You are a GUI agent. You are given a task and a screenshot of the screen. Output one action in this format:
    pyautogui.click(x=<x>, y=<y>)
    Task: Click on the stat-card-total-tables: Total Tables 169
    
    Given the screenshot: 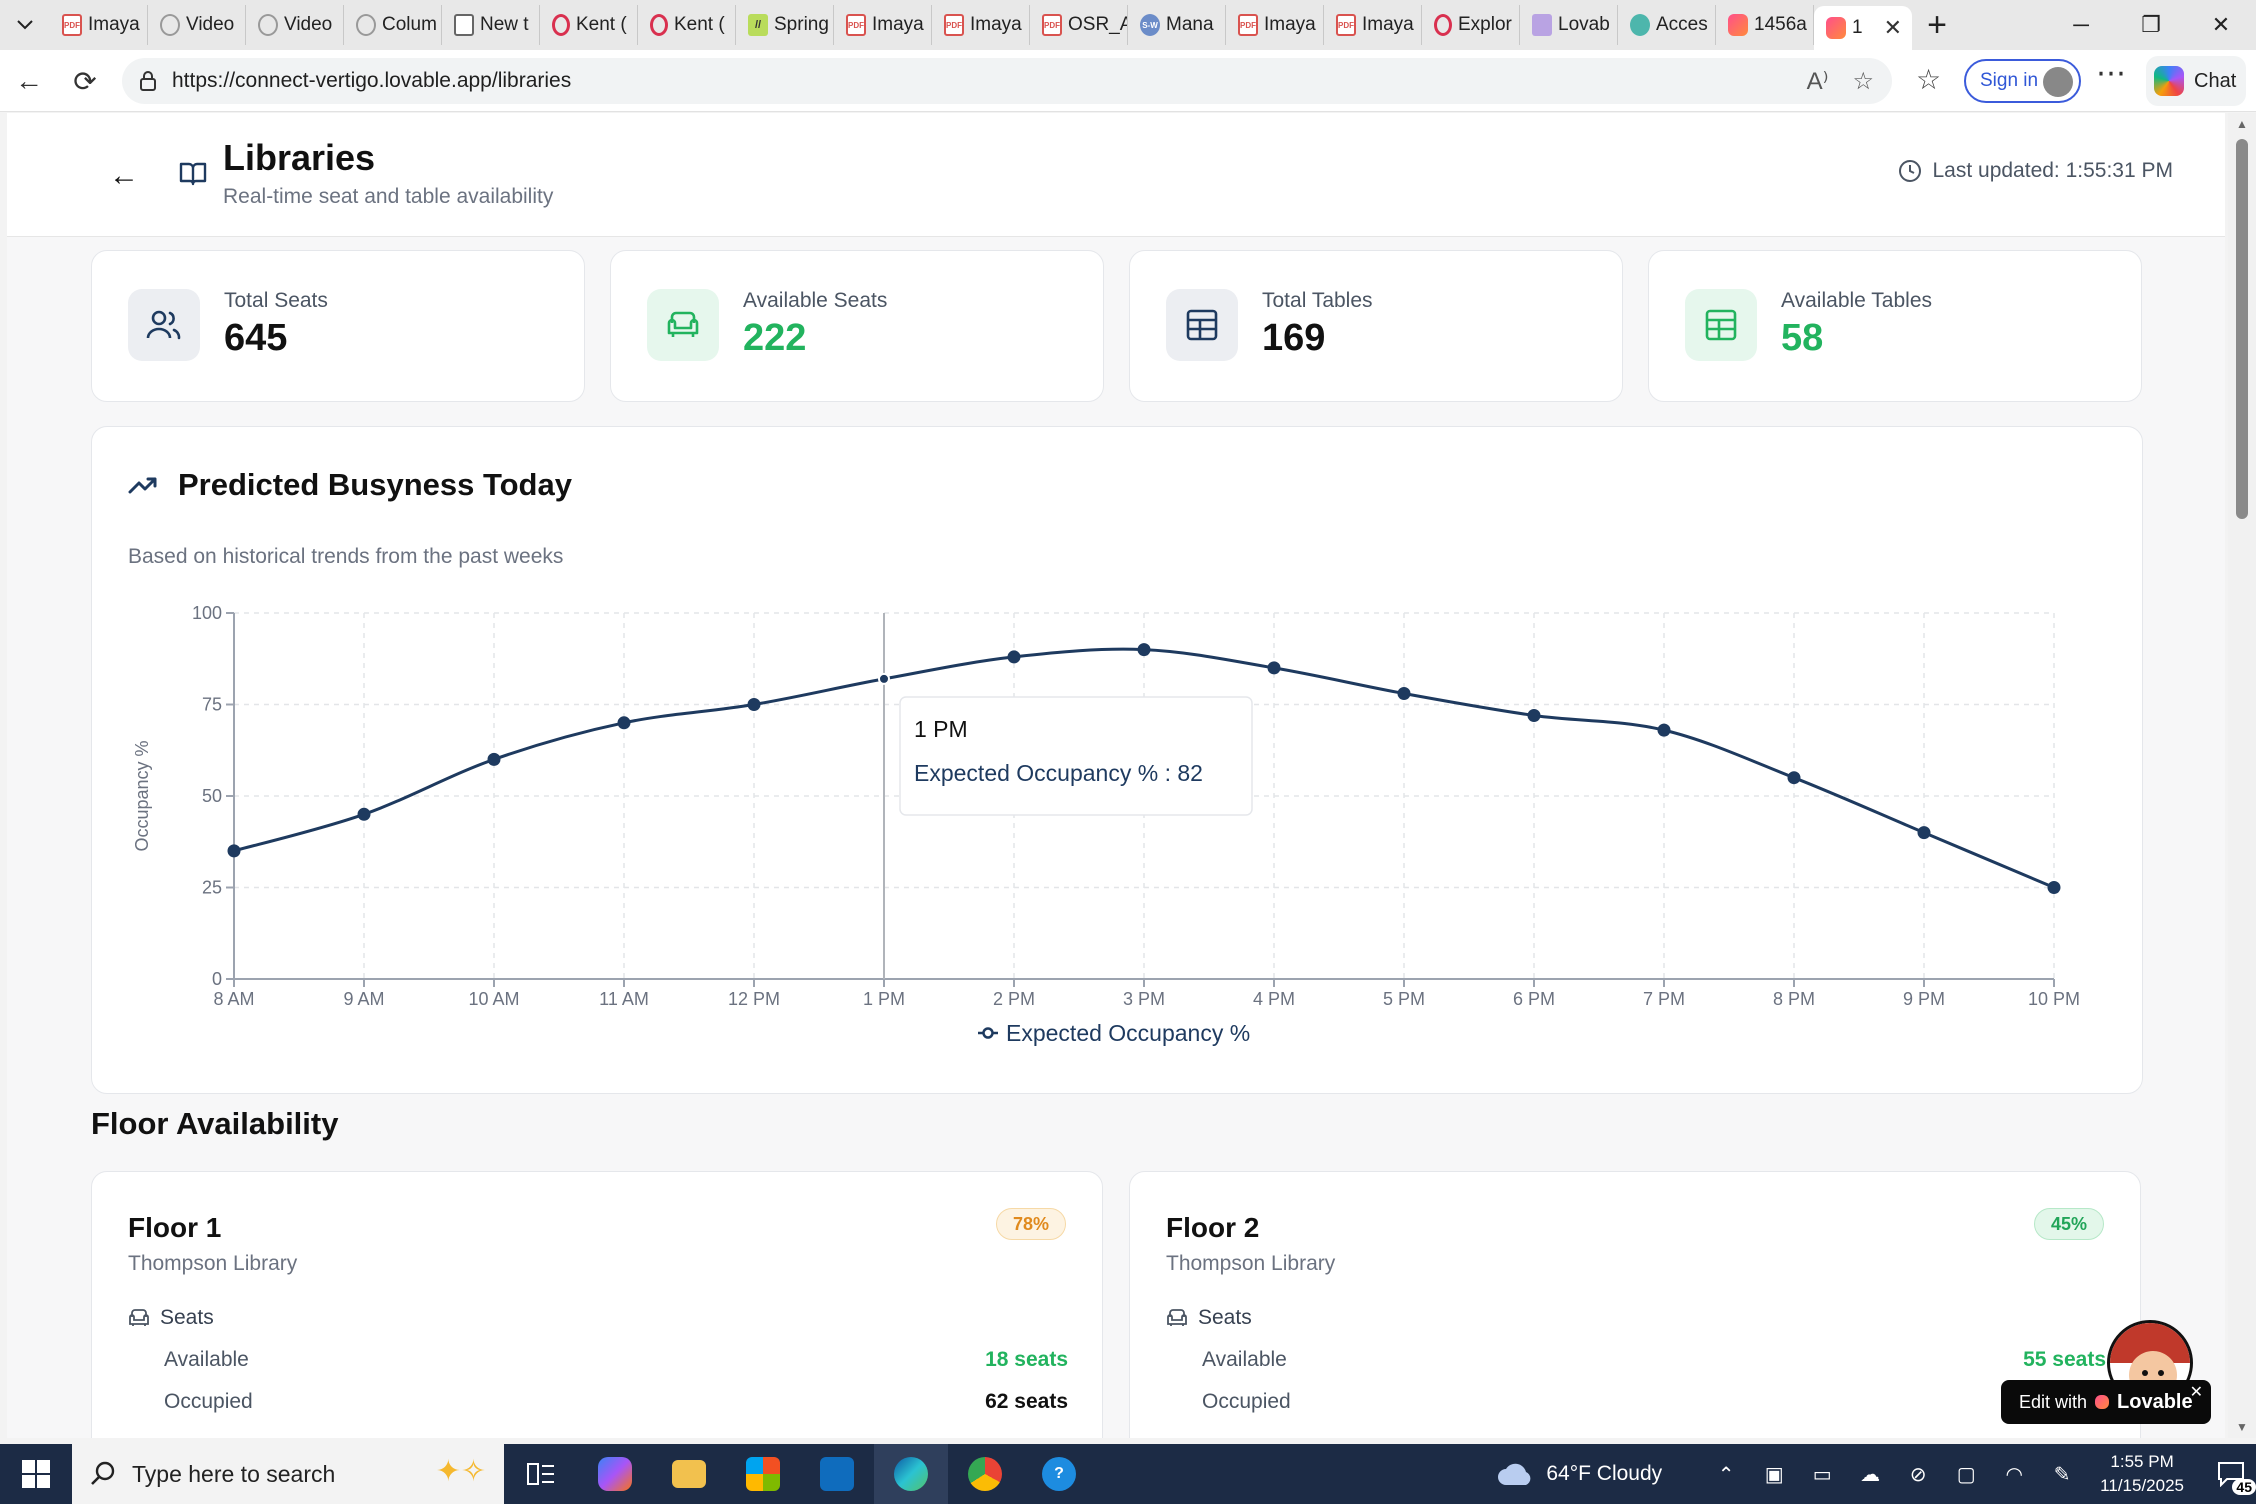 What is the action you would take?
    pyautogui.click(x=1376, y=326)
    